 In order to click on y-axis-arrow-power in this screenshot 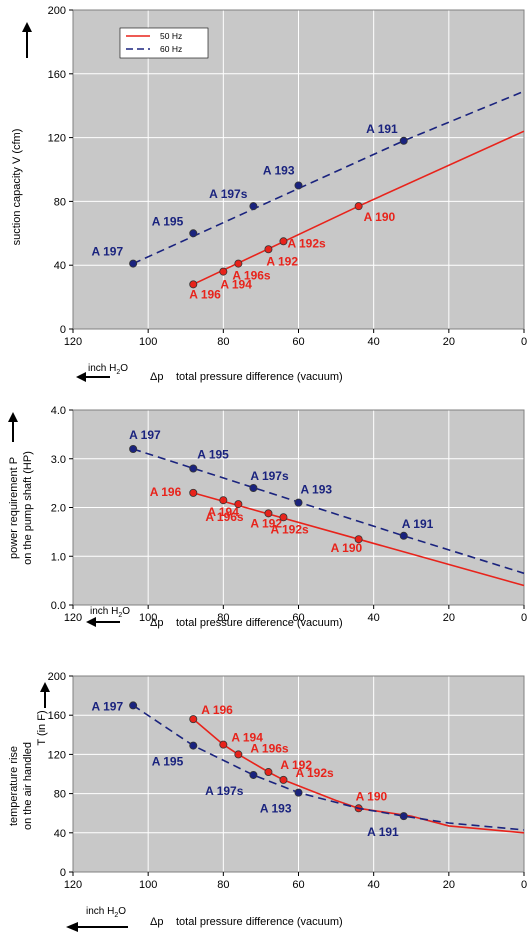, I will do `click(13, 427)`.